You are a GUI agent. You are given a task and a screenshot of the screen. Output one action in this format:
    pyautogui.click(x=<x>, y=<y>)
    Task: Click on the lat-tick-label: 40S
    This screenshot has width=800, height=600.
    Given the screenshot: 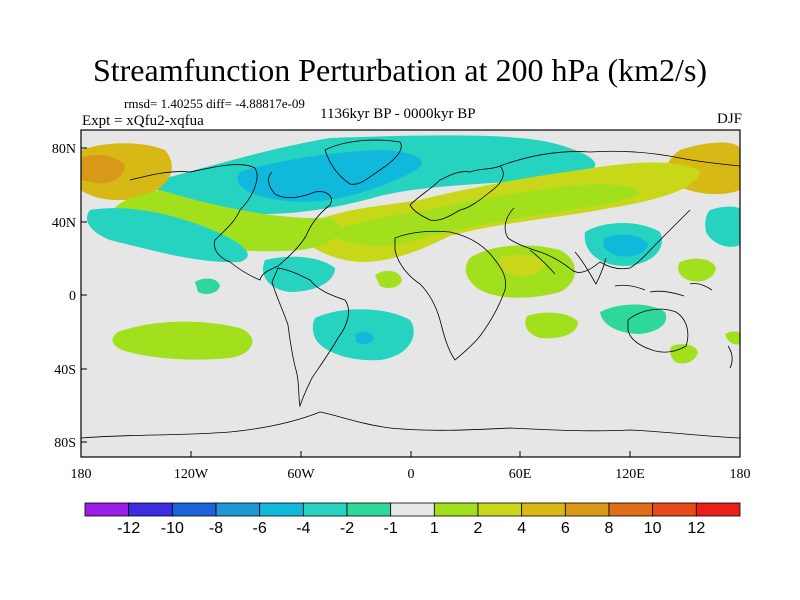 What is the action you would take?
    pyautogui.click(x=65, y=370)
    